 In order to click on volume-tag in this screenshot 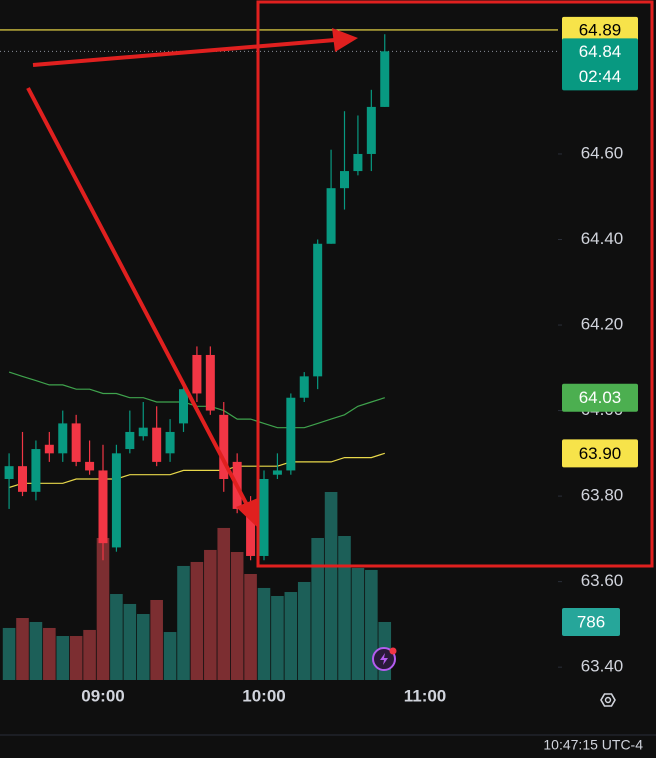, I will do `click(591, 621)`.